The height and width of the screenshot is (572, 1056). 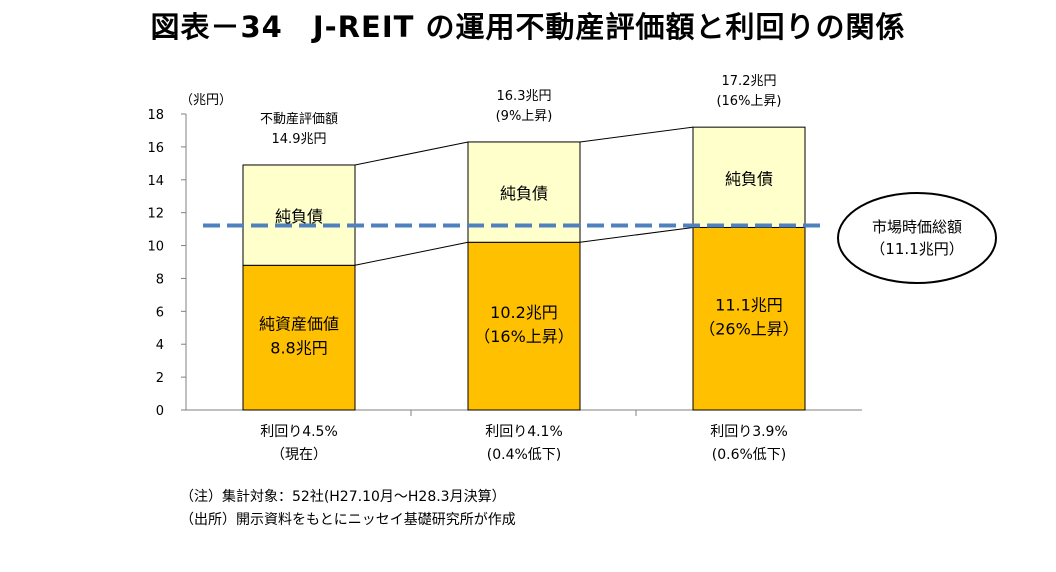 I want to click on equity-segment-label-line1: 純資産価値, so click(x=299, y=324).